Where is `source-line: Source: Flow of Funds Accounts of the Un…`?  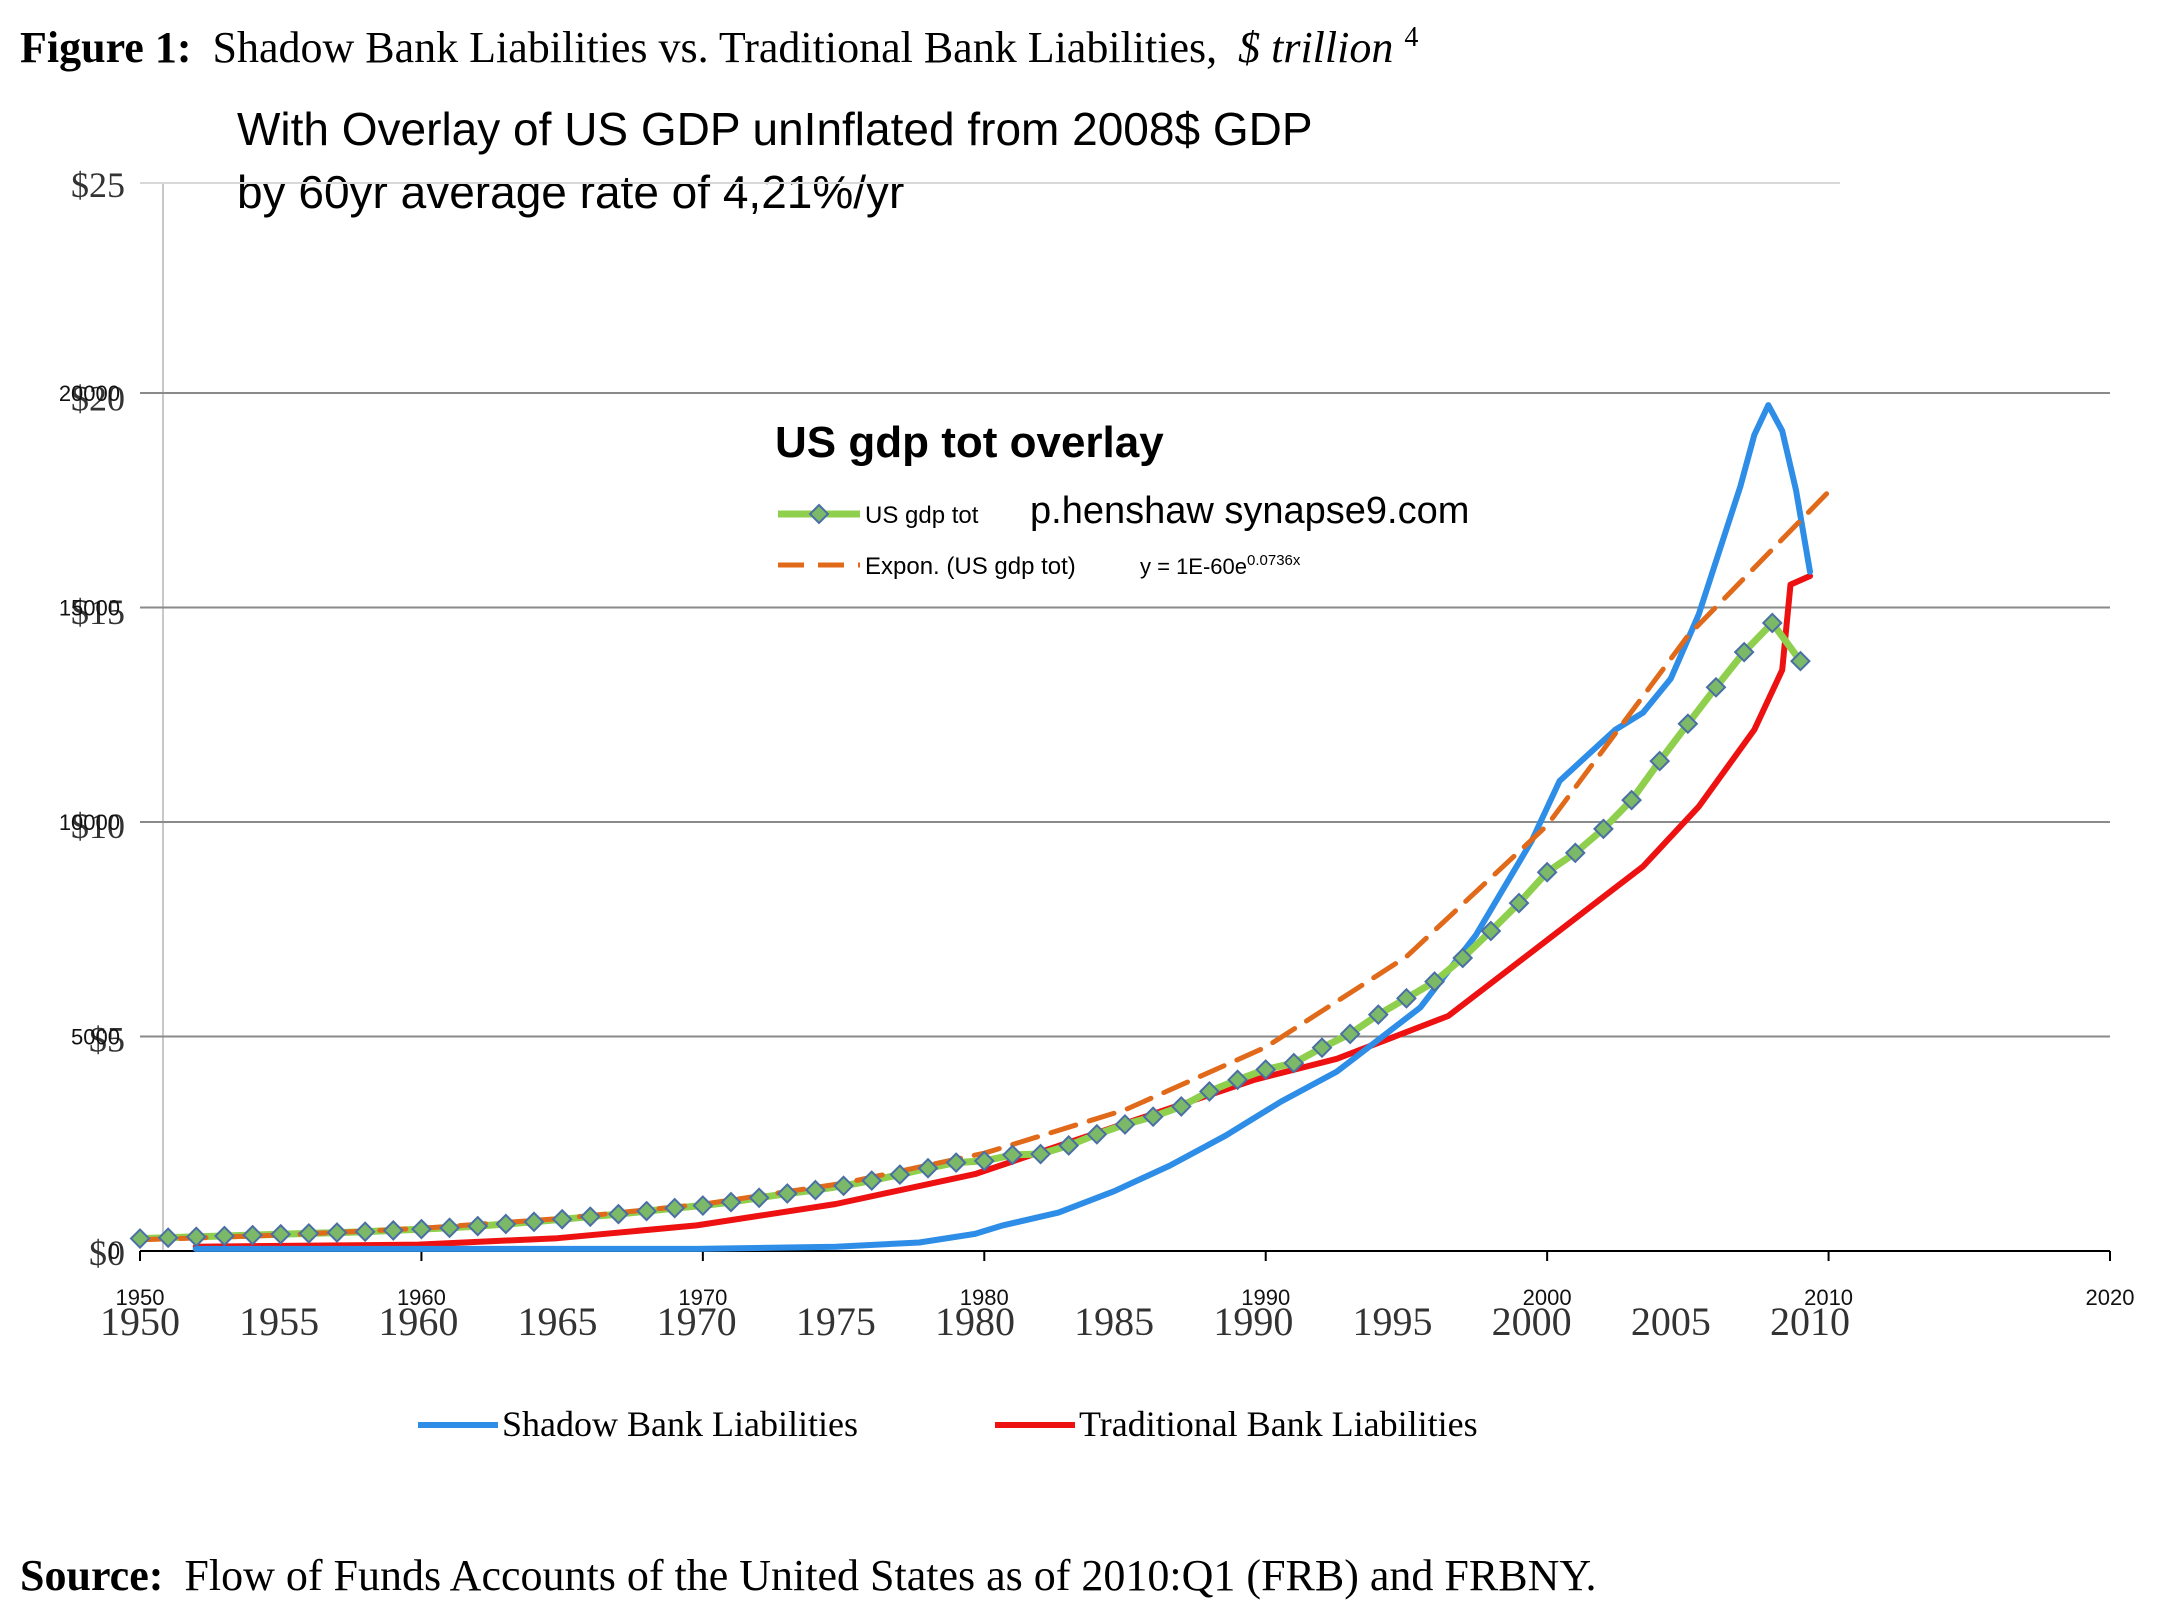
source-line: Source: Flow of Funds Accounts of the Un… is located at coordinates (808, 1575).